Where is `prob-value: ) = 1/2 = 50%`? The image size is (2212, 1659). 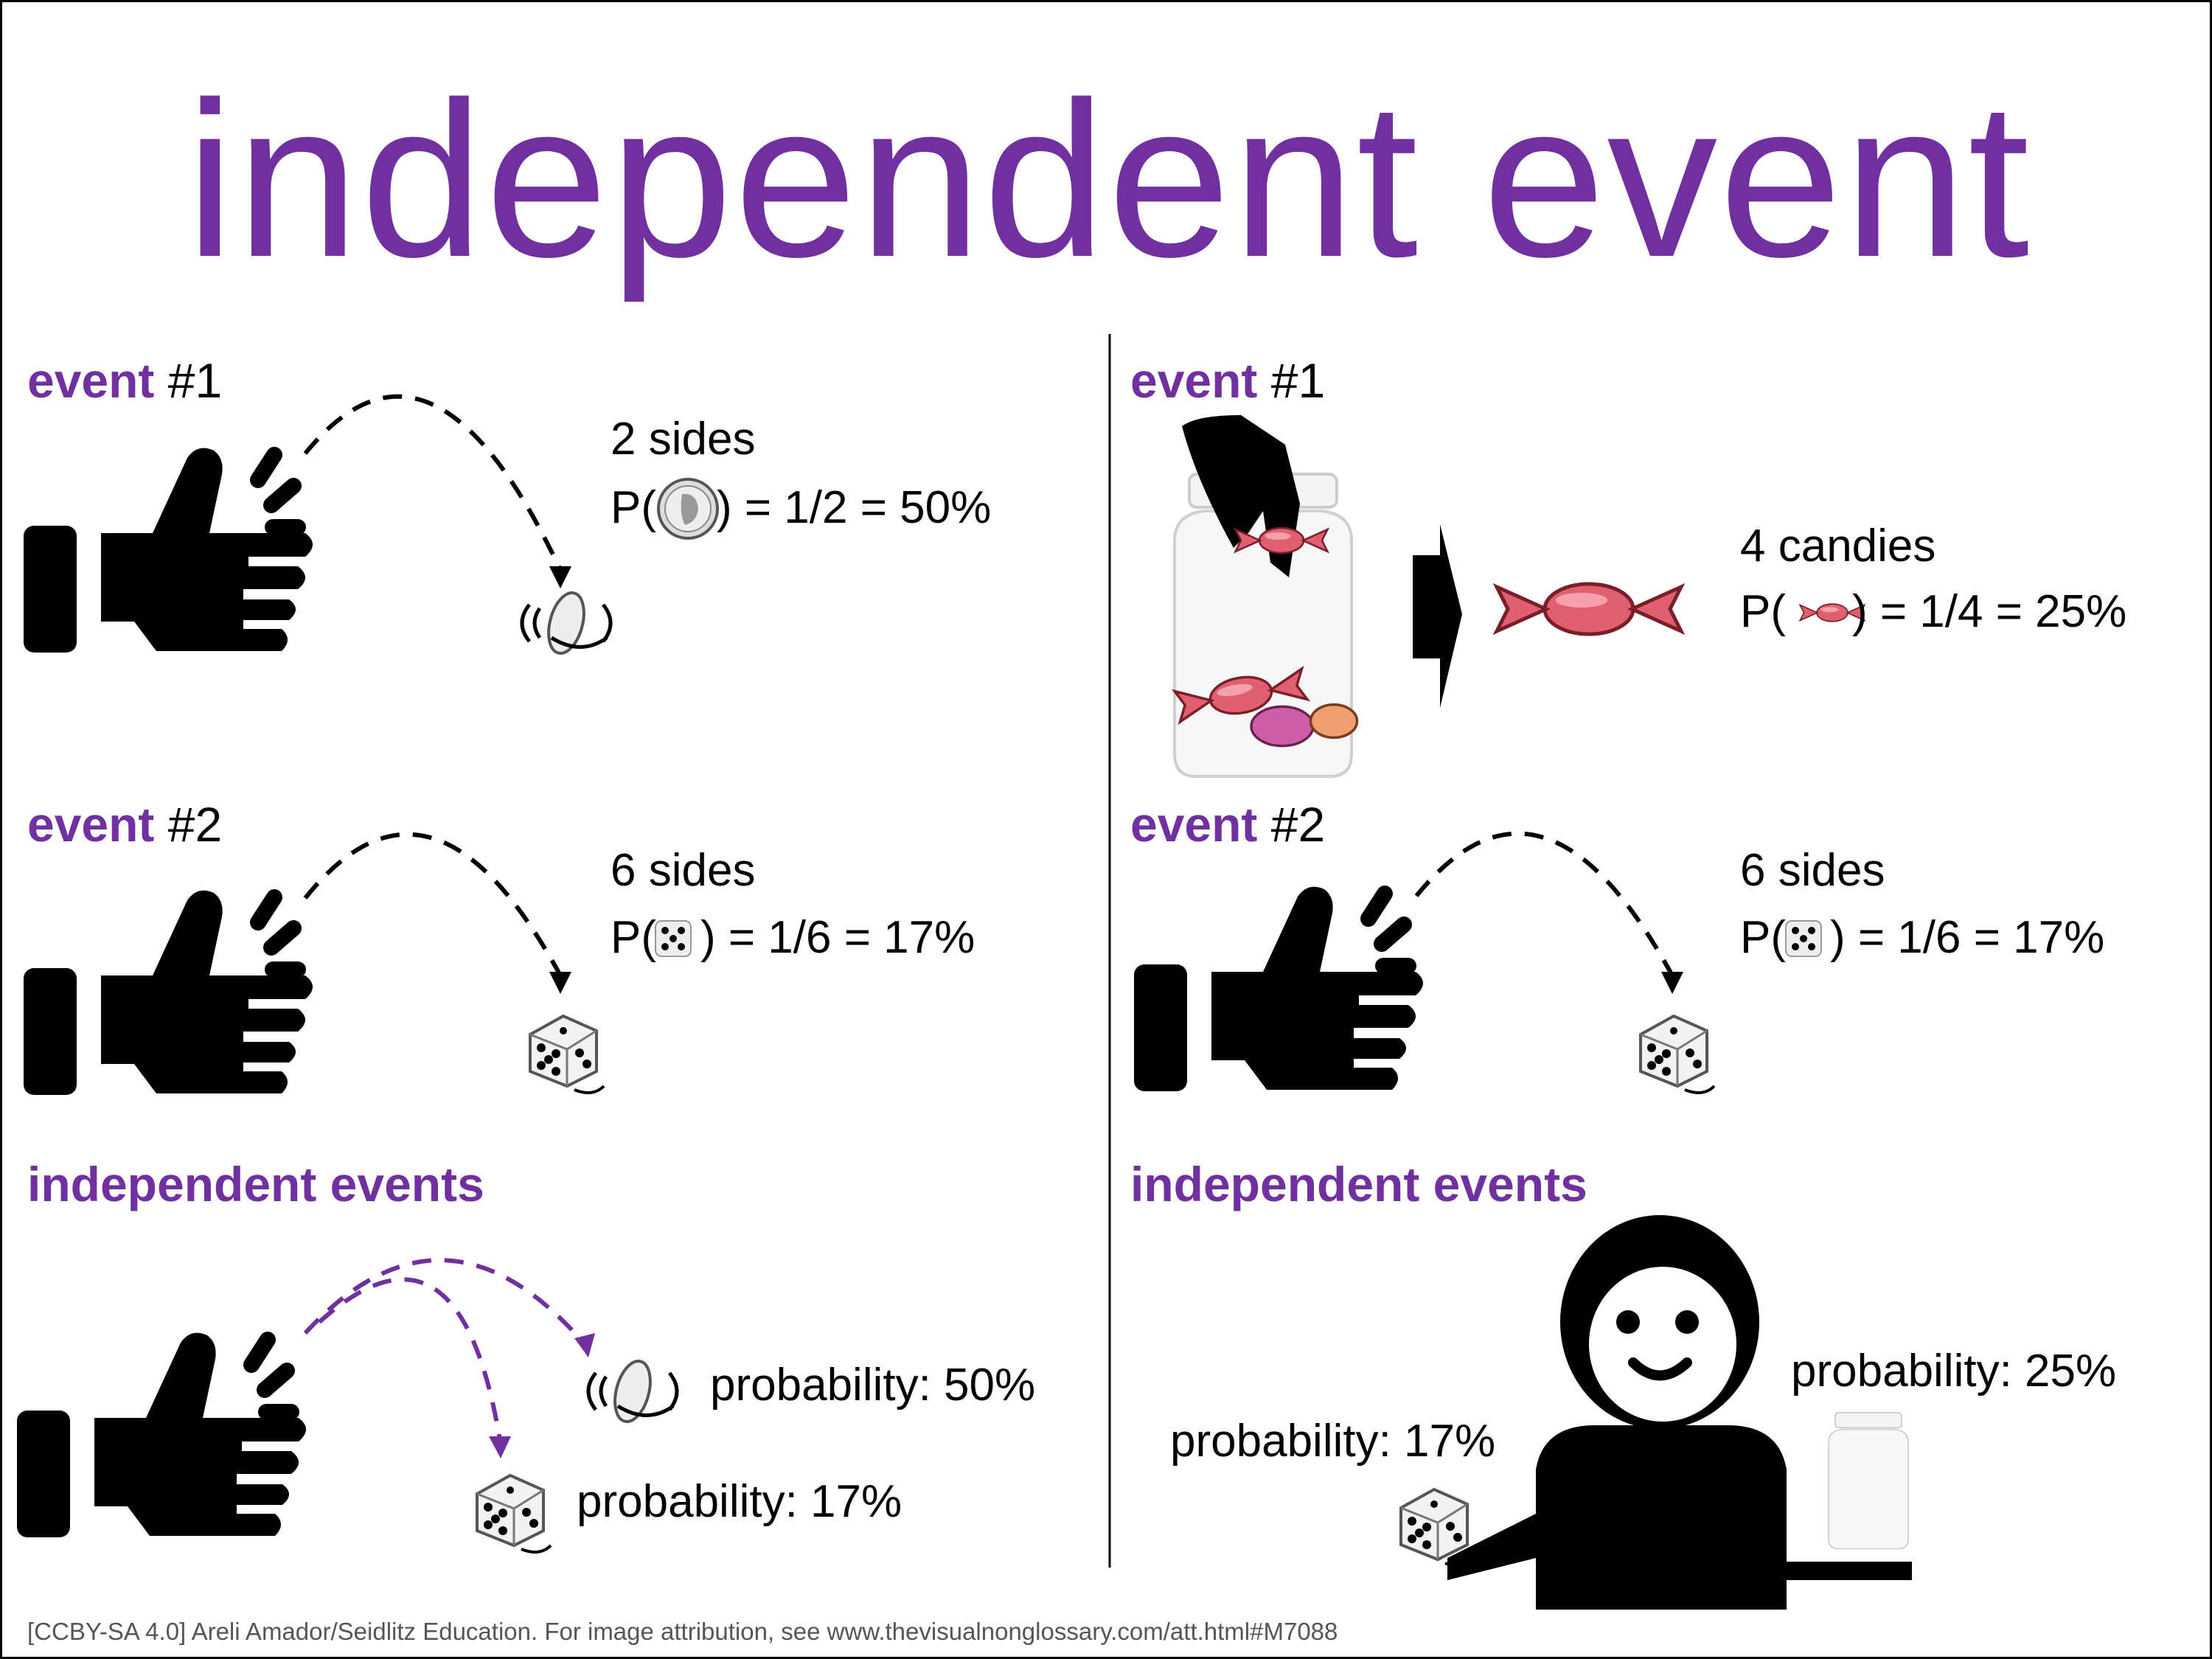 prob-value: ) = 1/2 = 50% is located at coordinates (854, 507).